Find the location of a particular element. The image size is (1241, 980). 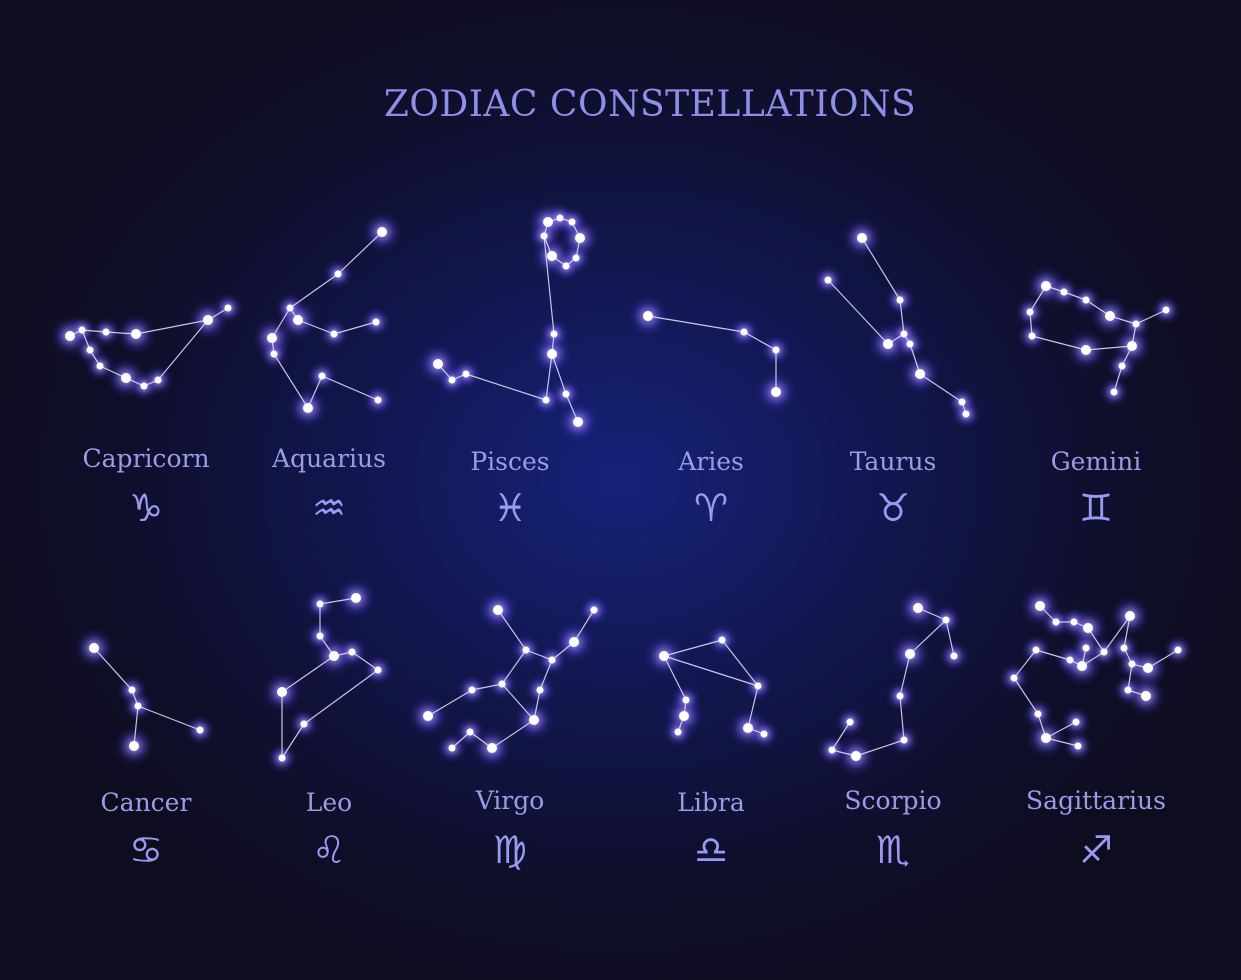

virgo-constellation-lines is located at coordinates (511, 679).